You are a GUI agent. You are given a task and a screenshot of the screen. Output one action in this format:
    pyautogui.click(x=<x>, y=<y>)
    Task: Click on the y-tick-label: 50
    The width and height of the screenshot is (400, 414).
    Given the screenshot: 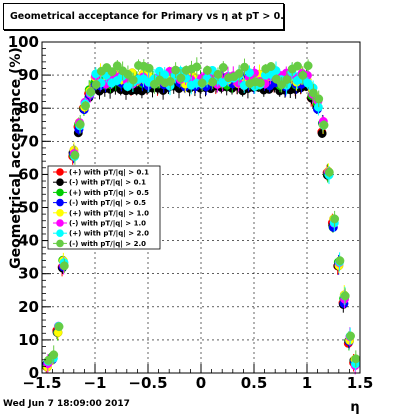 What is the action you would take?
    pyautogui.click(x=28, y=208)
    